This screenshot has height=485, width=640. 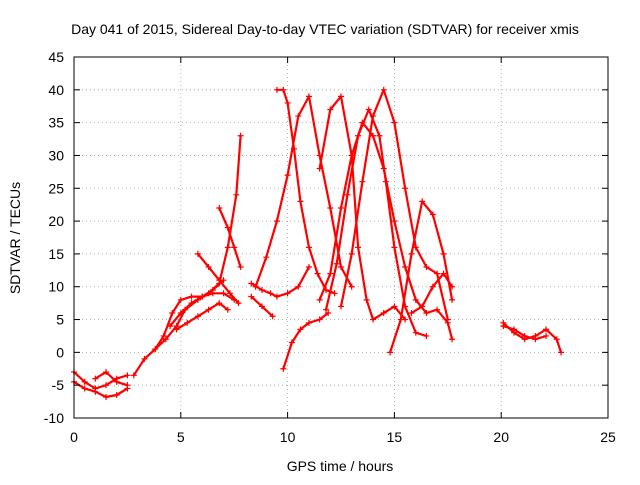 I want to click on y-tick-label: 5, so click(x=60, y=320).